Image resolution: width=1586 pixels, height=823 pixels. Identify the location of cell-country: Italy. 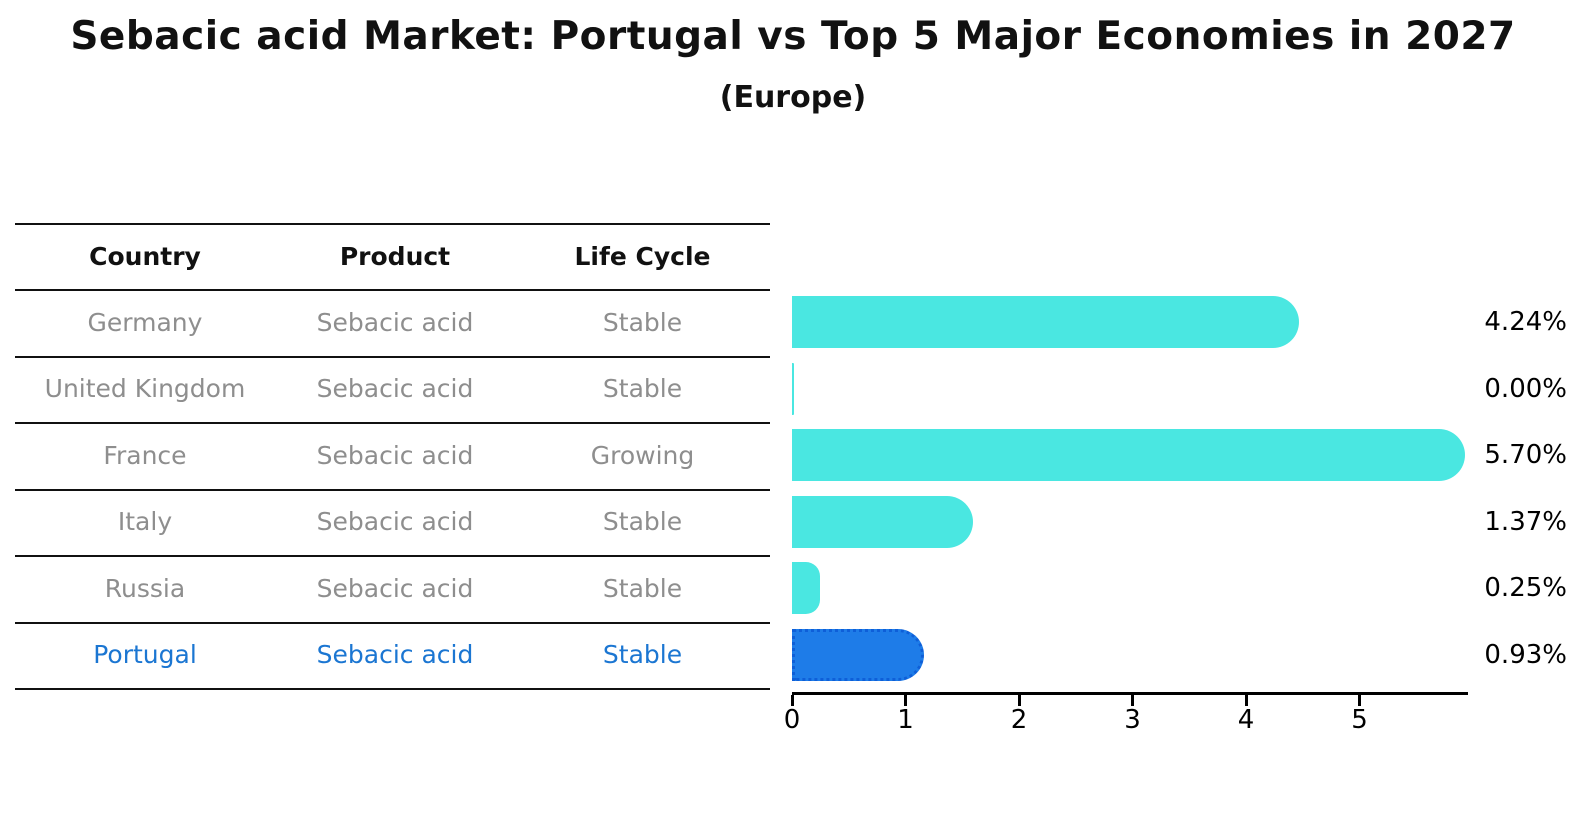
(145, 522).